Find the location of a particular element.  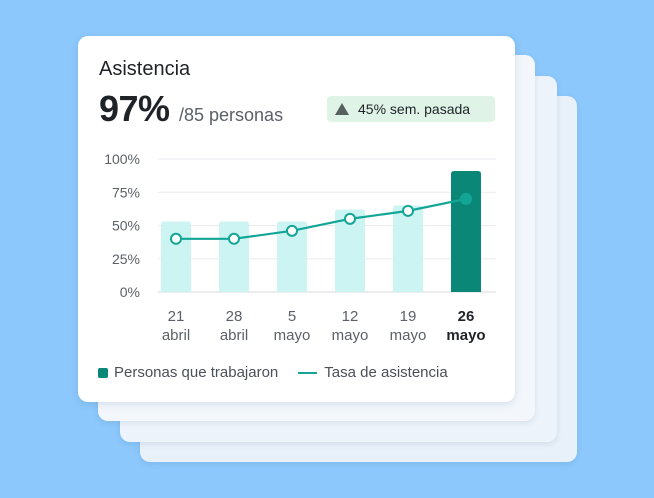

card-title: Asistencia is located at coordinates (145, 69).